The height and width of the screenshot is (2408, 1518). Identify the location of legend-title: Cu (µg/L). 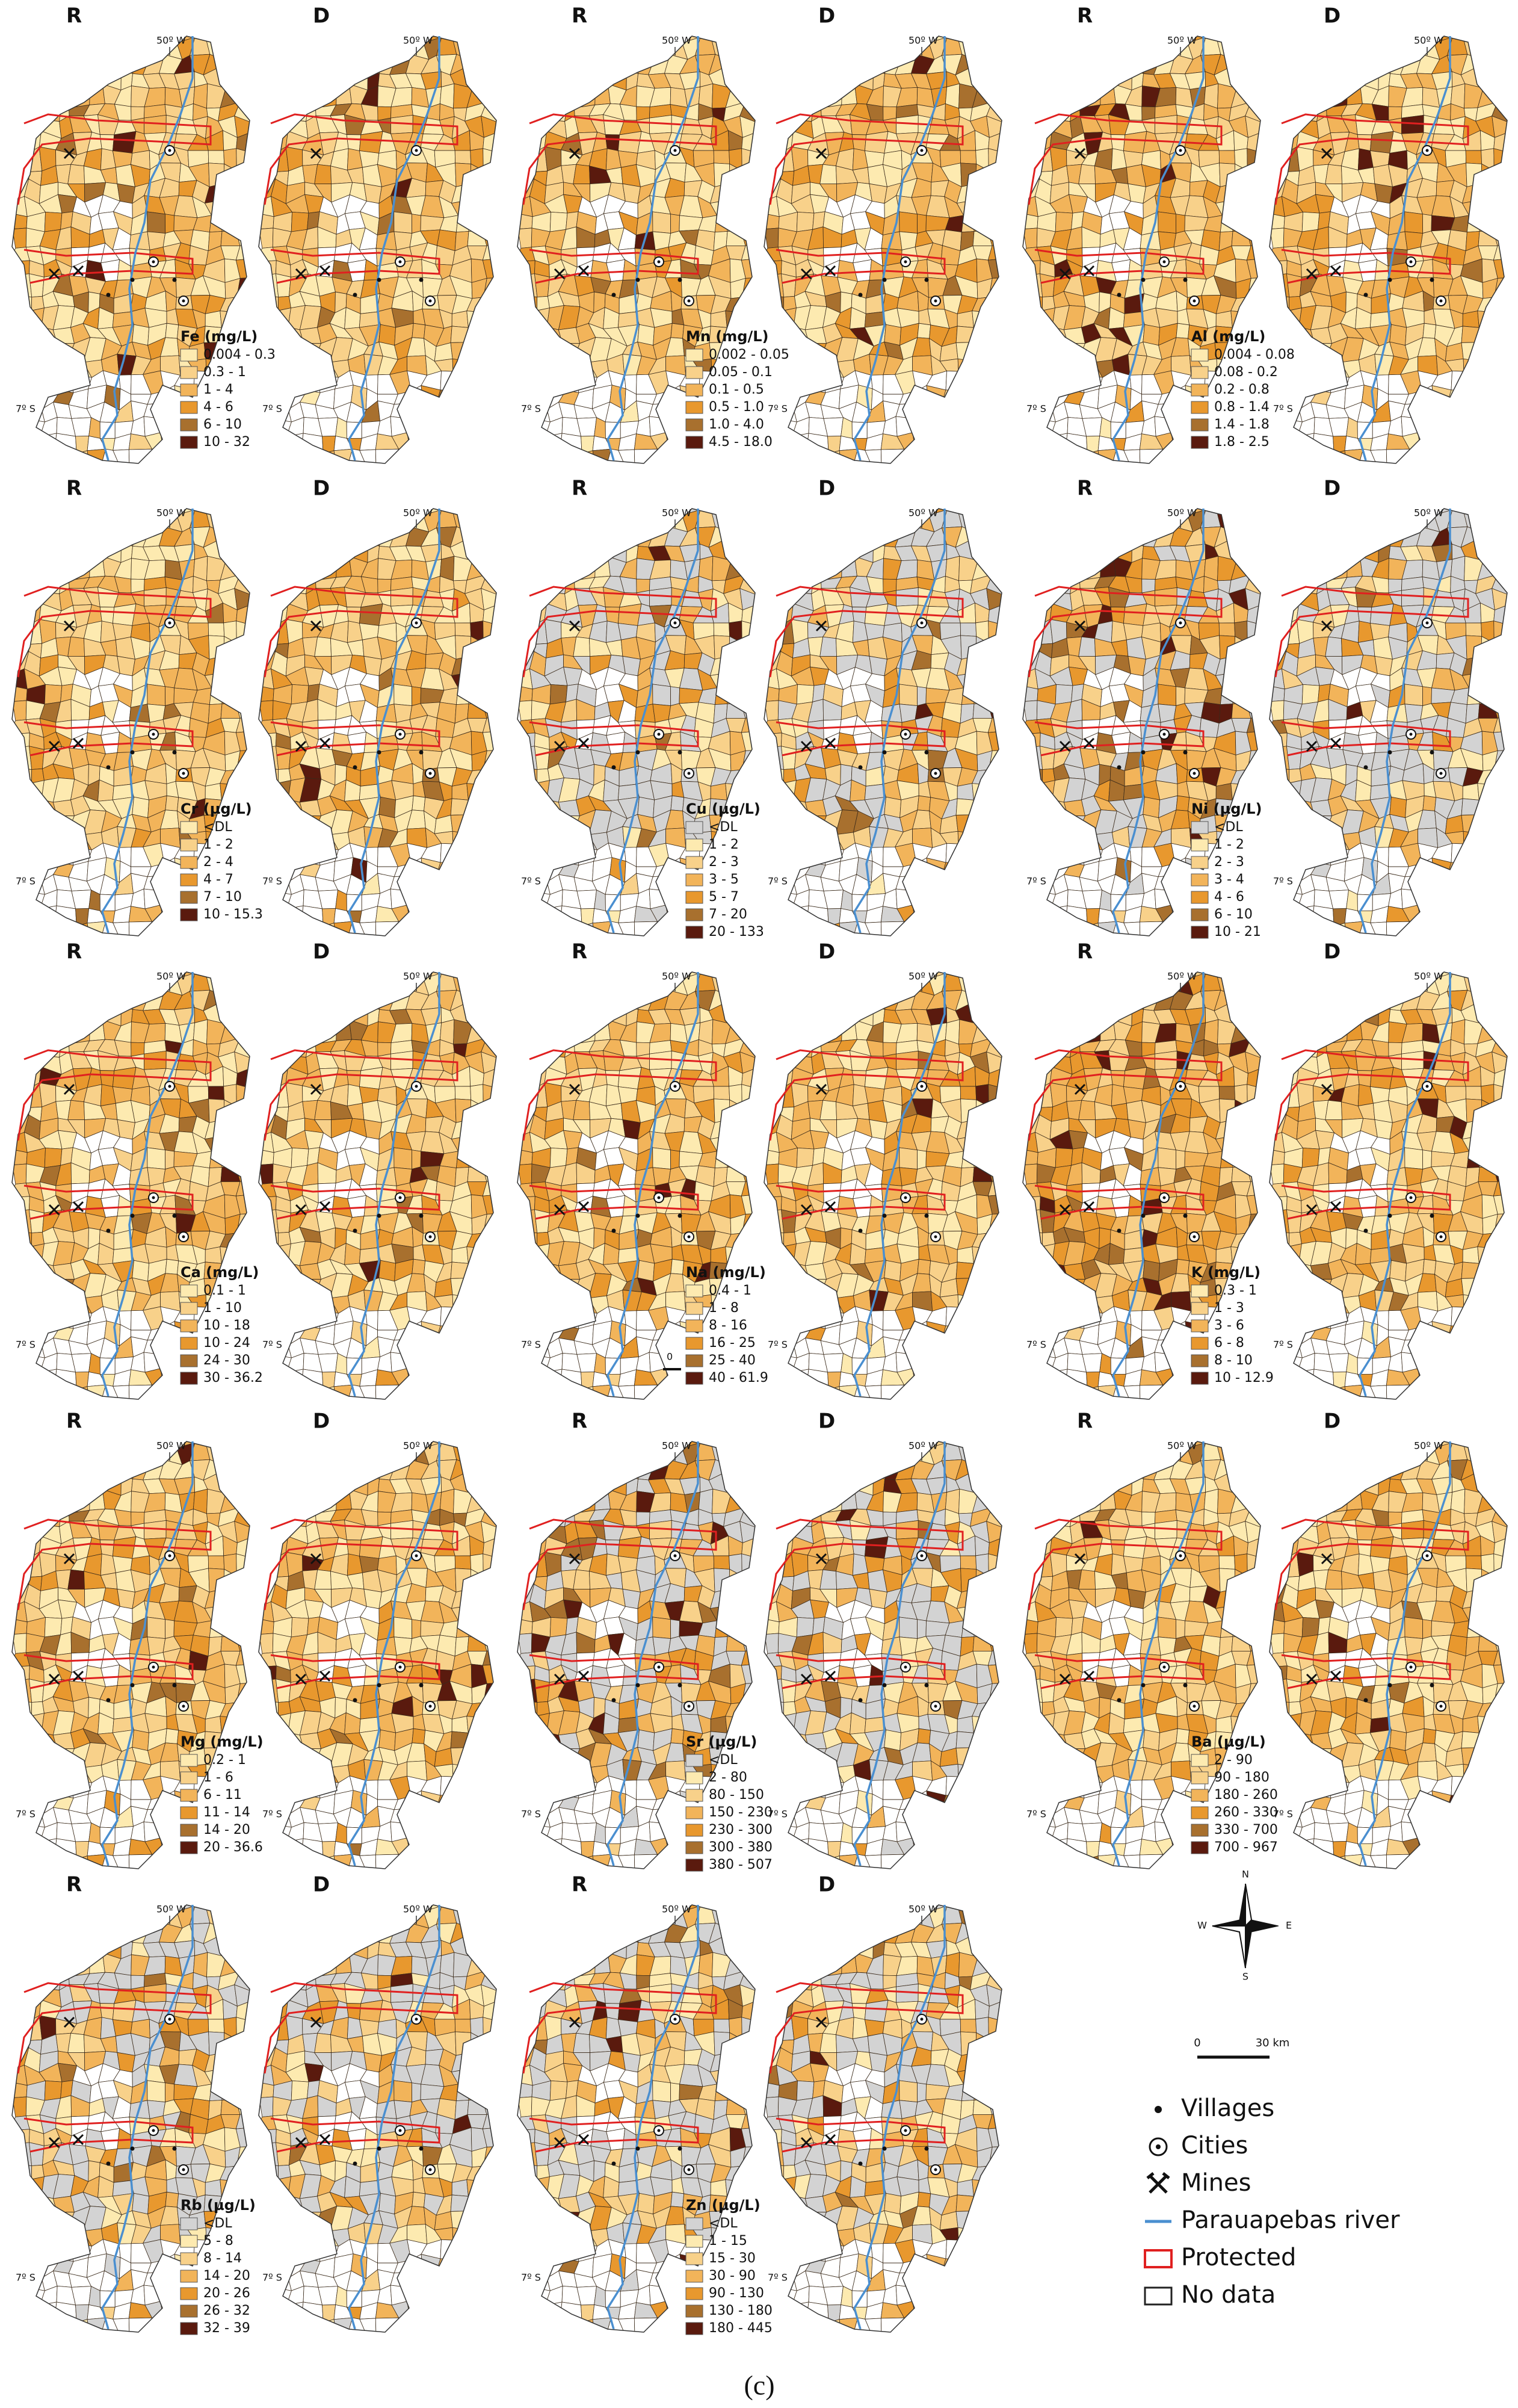
(723, 808).